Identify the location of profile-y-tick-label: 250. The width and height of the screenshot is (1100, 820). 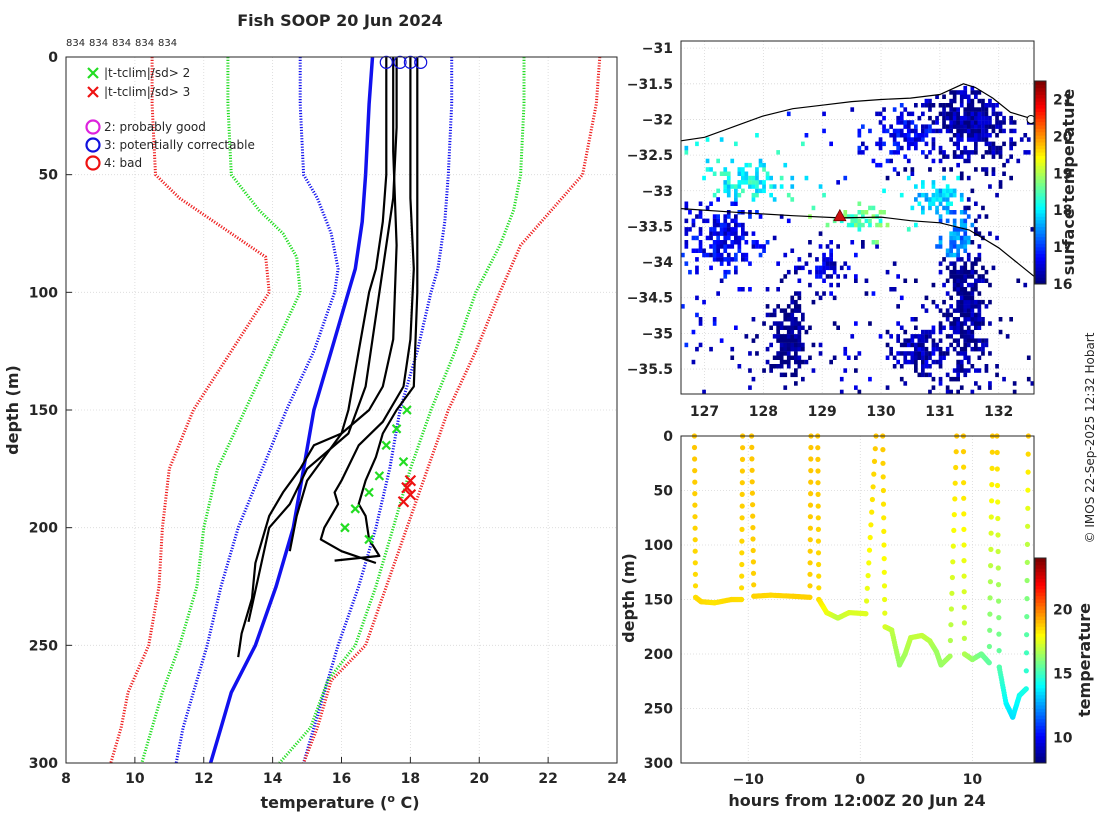
(43, 646).